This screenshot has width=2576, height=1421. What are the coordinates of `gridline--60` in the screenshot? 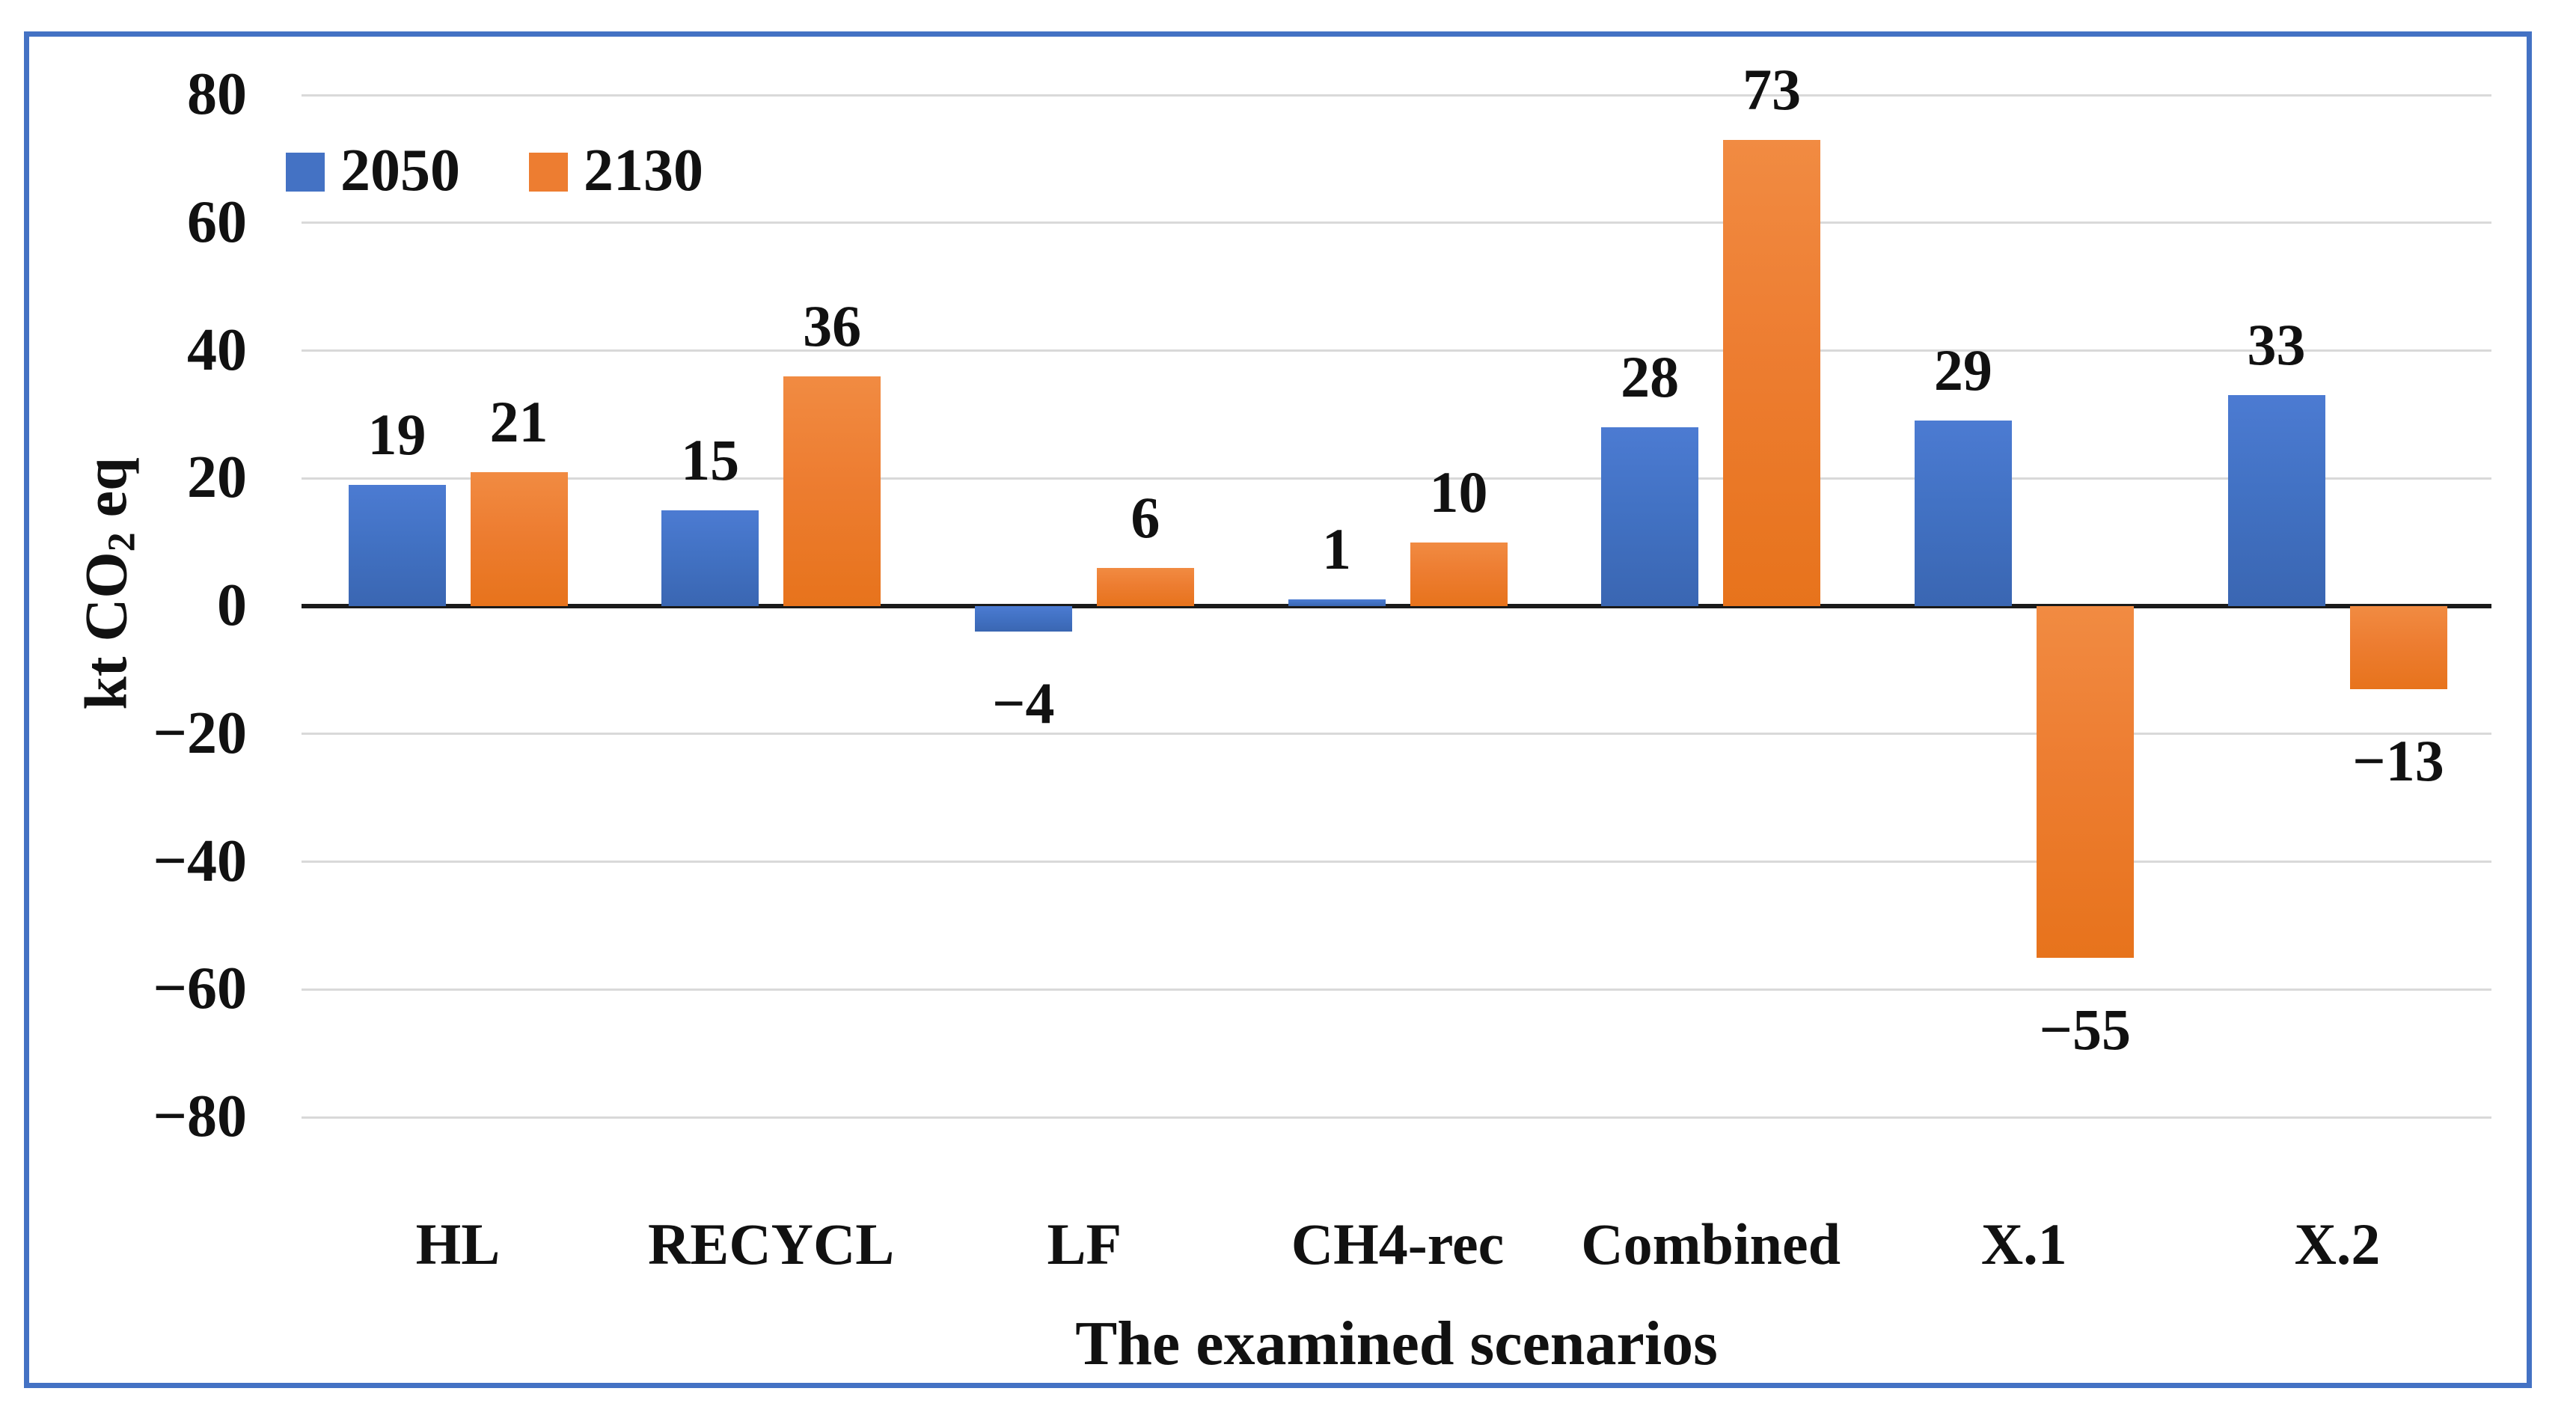 It's located at (1396, 989).